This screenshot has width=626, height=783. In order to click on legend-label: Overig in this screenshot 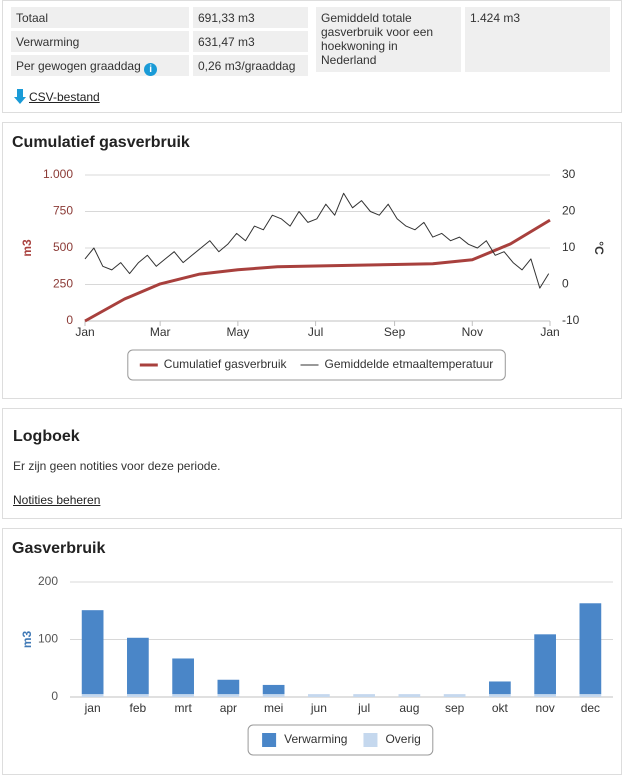, I will do `click(402, 739)`.